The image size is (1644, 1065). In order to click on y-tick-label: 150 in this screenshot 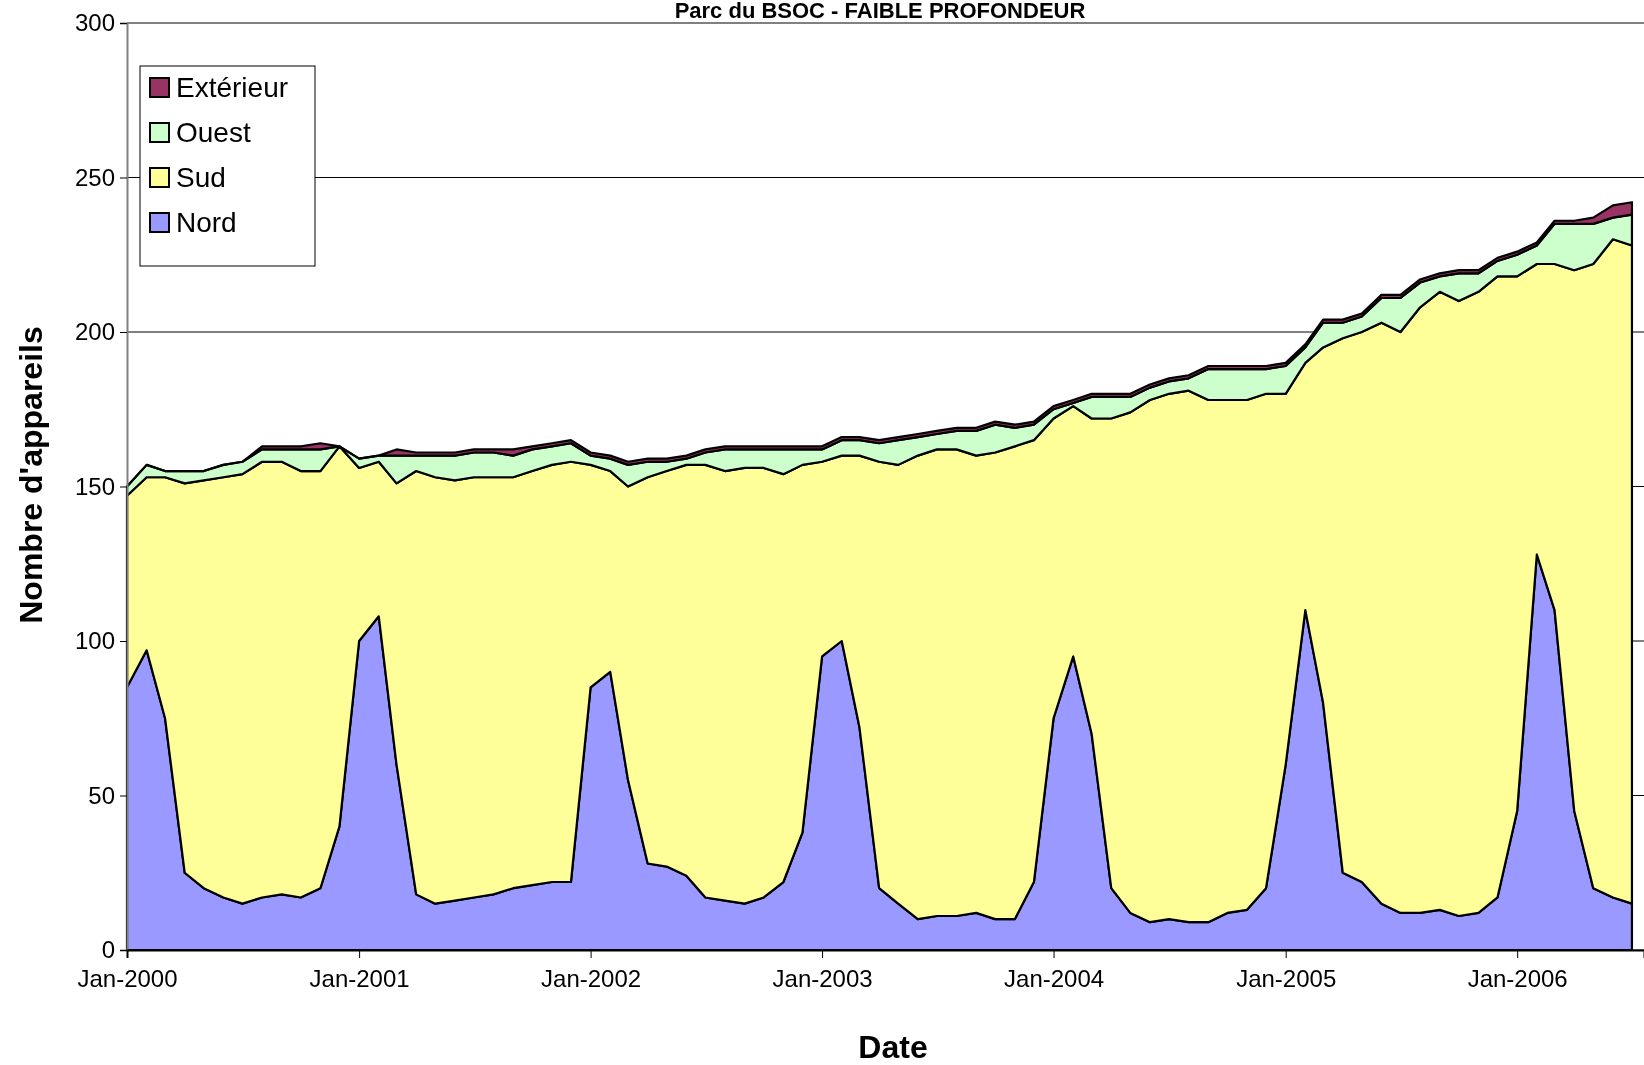, I will do `click(94, 486)`.